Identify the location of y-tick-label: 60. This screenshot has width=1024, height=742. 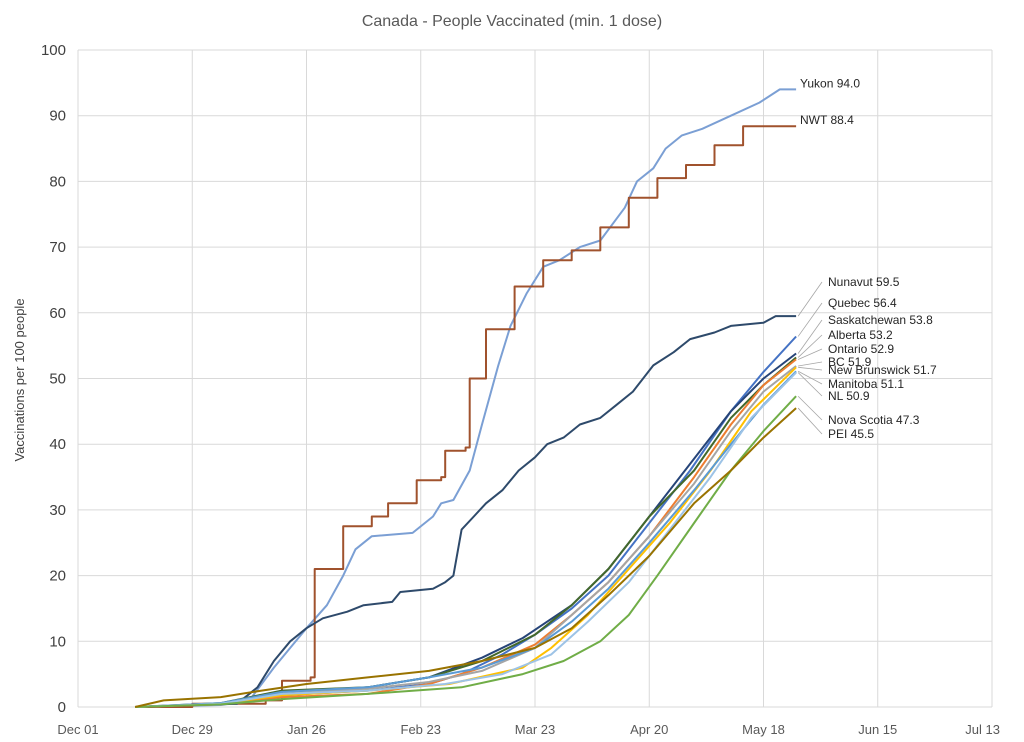
(57, 313).